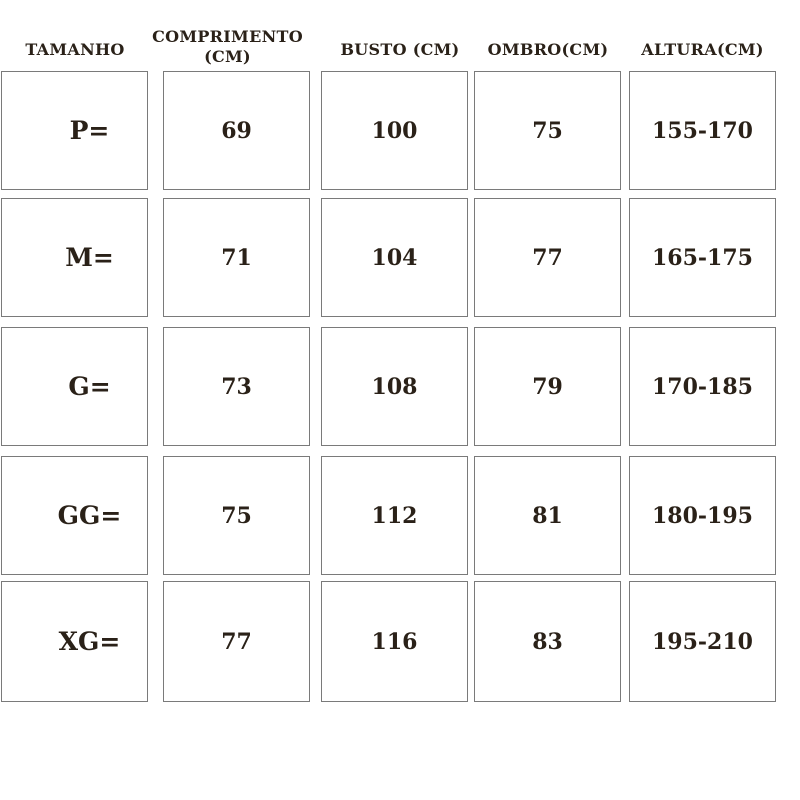  I want to click on cell-value: 83, so click(547, 641).